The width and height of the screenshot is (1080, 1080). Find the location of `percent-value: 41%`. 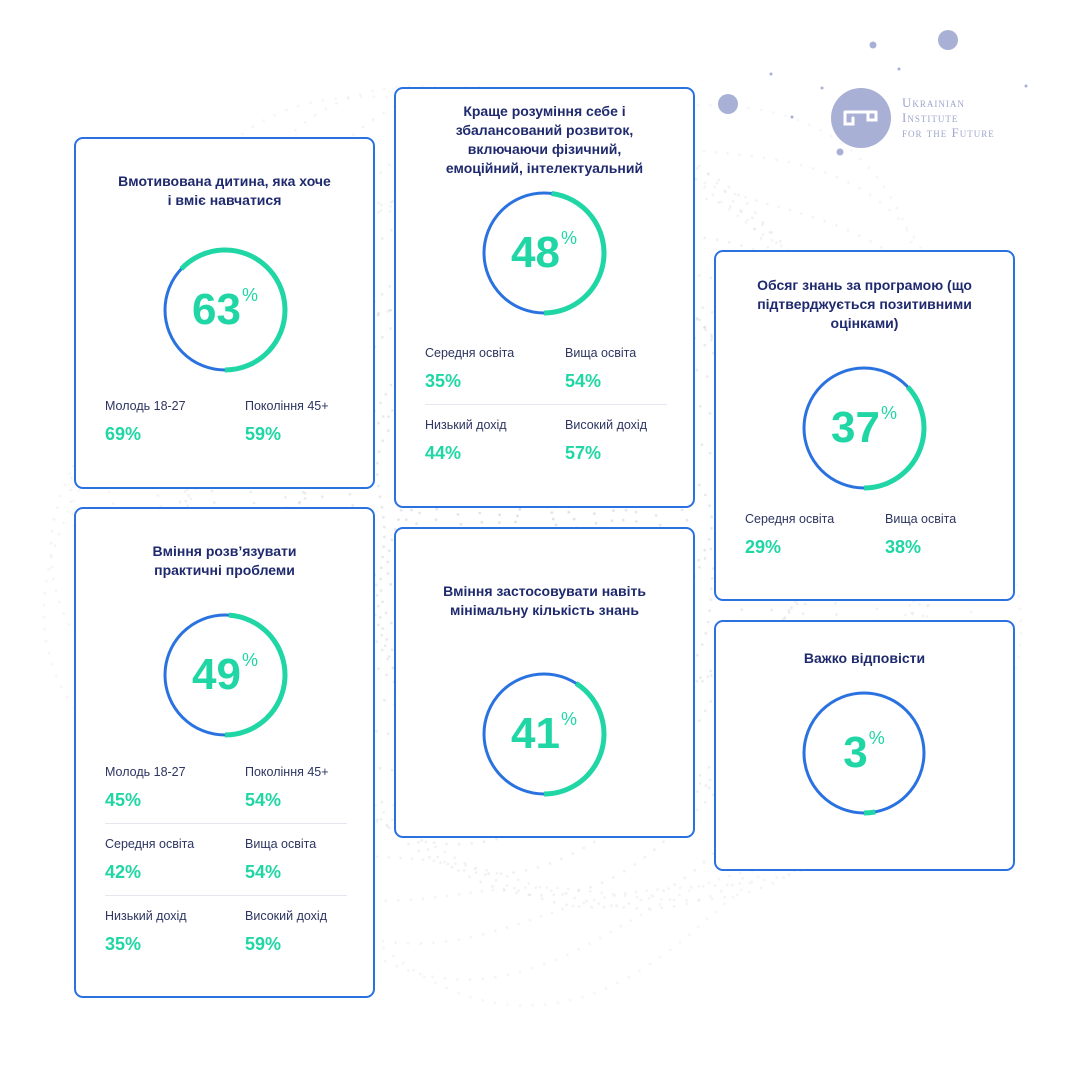

percent-value: 41% is located at coordinates (544, 733).